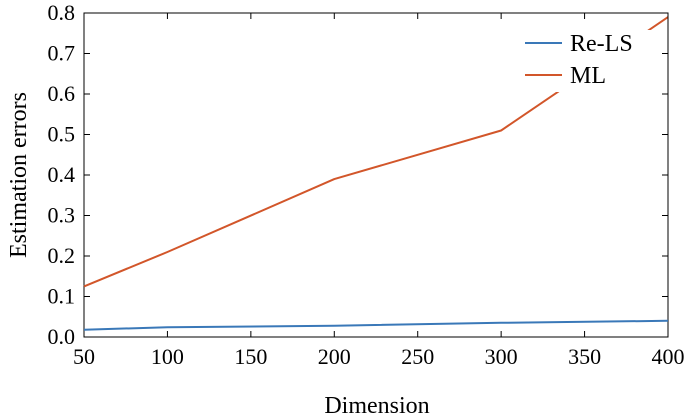 Image resolution: width=685 pixels, height=415 pixels. What do you see at coordinates (62, 174) in the screenshot?
I see `y-tick-label: 0.4` at bounding box center [62, 174].